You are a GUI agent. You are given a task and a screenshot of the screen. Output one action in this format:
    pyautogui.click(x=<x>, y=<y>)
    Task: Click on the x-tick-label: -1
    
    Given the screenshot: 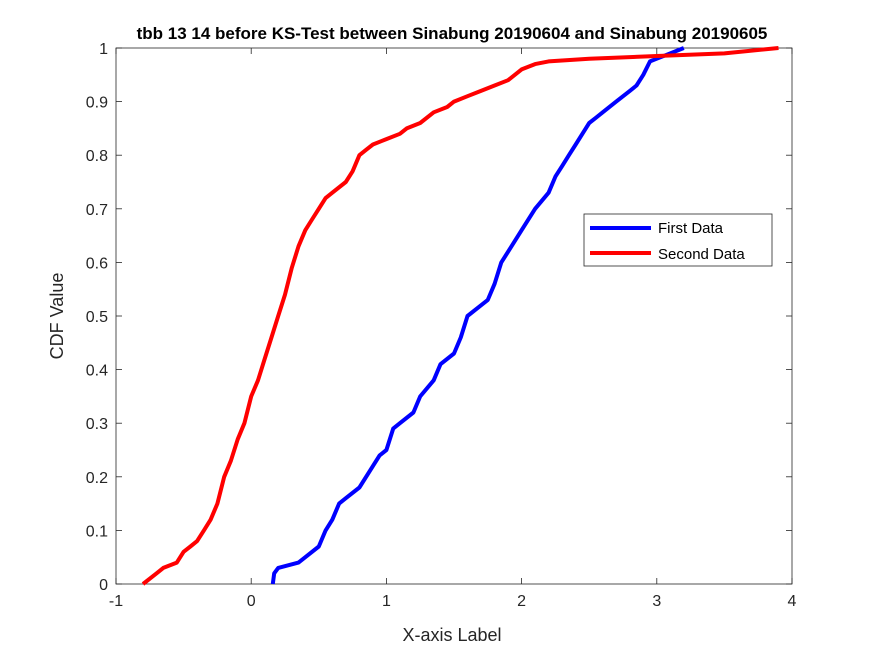 What is the action you would take?
    pyautogui.click(x=116, y=601)
    